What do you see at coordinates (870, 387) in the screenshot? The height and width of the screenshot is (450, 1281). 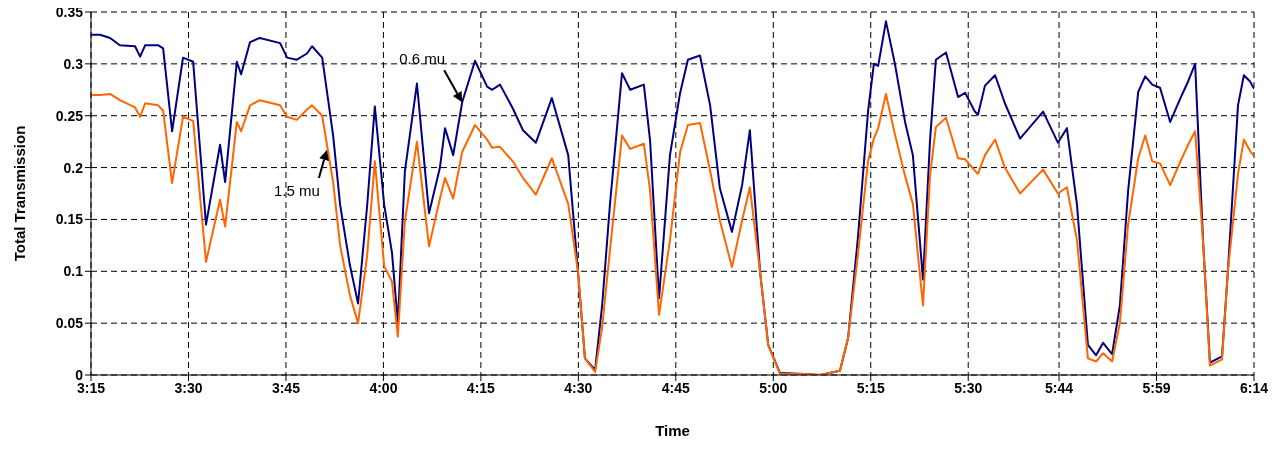 I see `x-tick-label: 5:15` at bounding box center [870, 387].